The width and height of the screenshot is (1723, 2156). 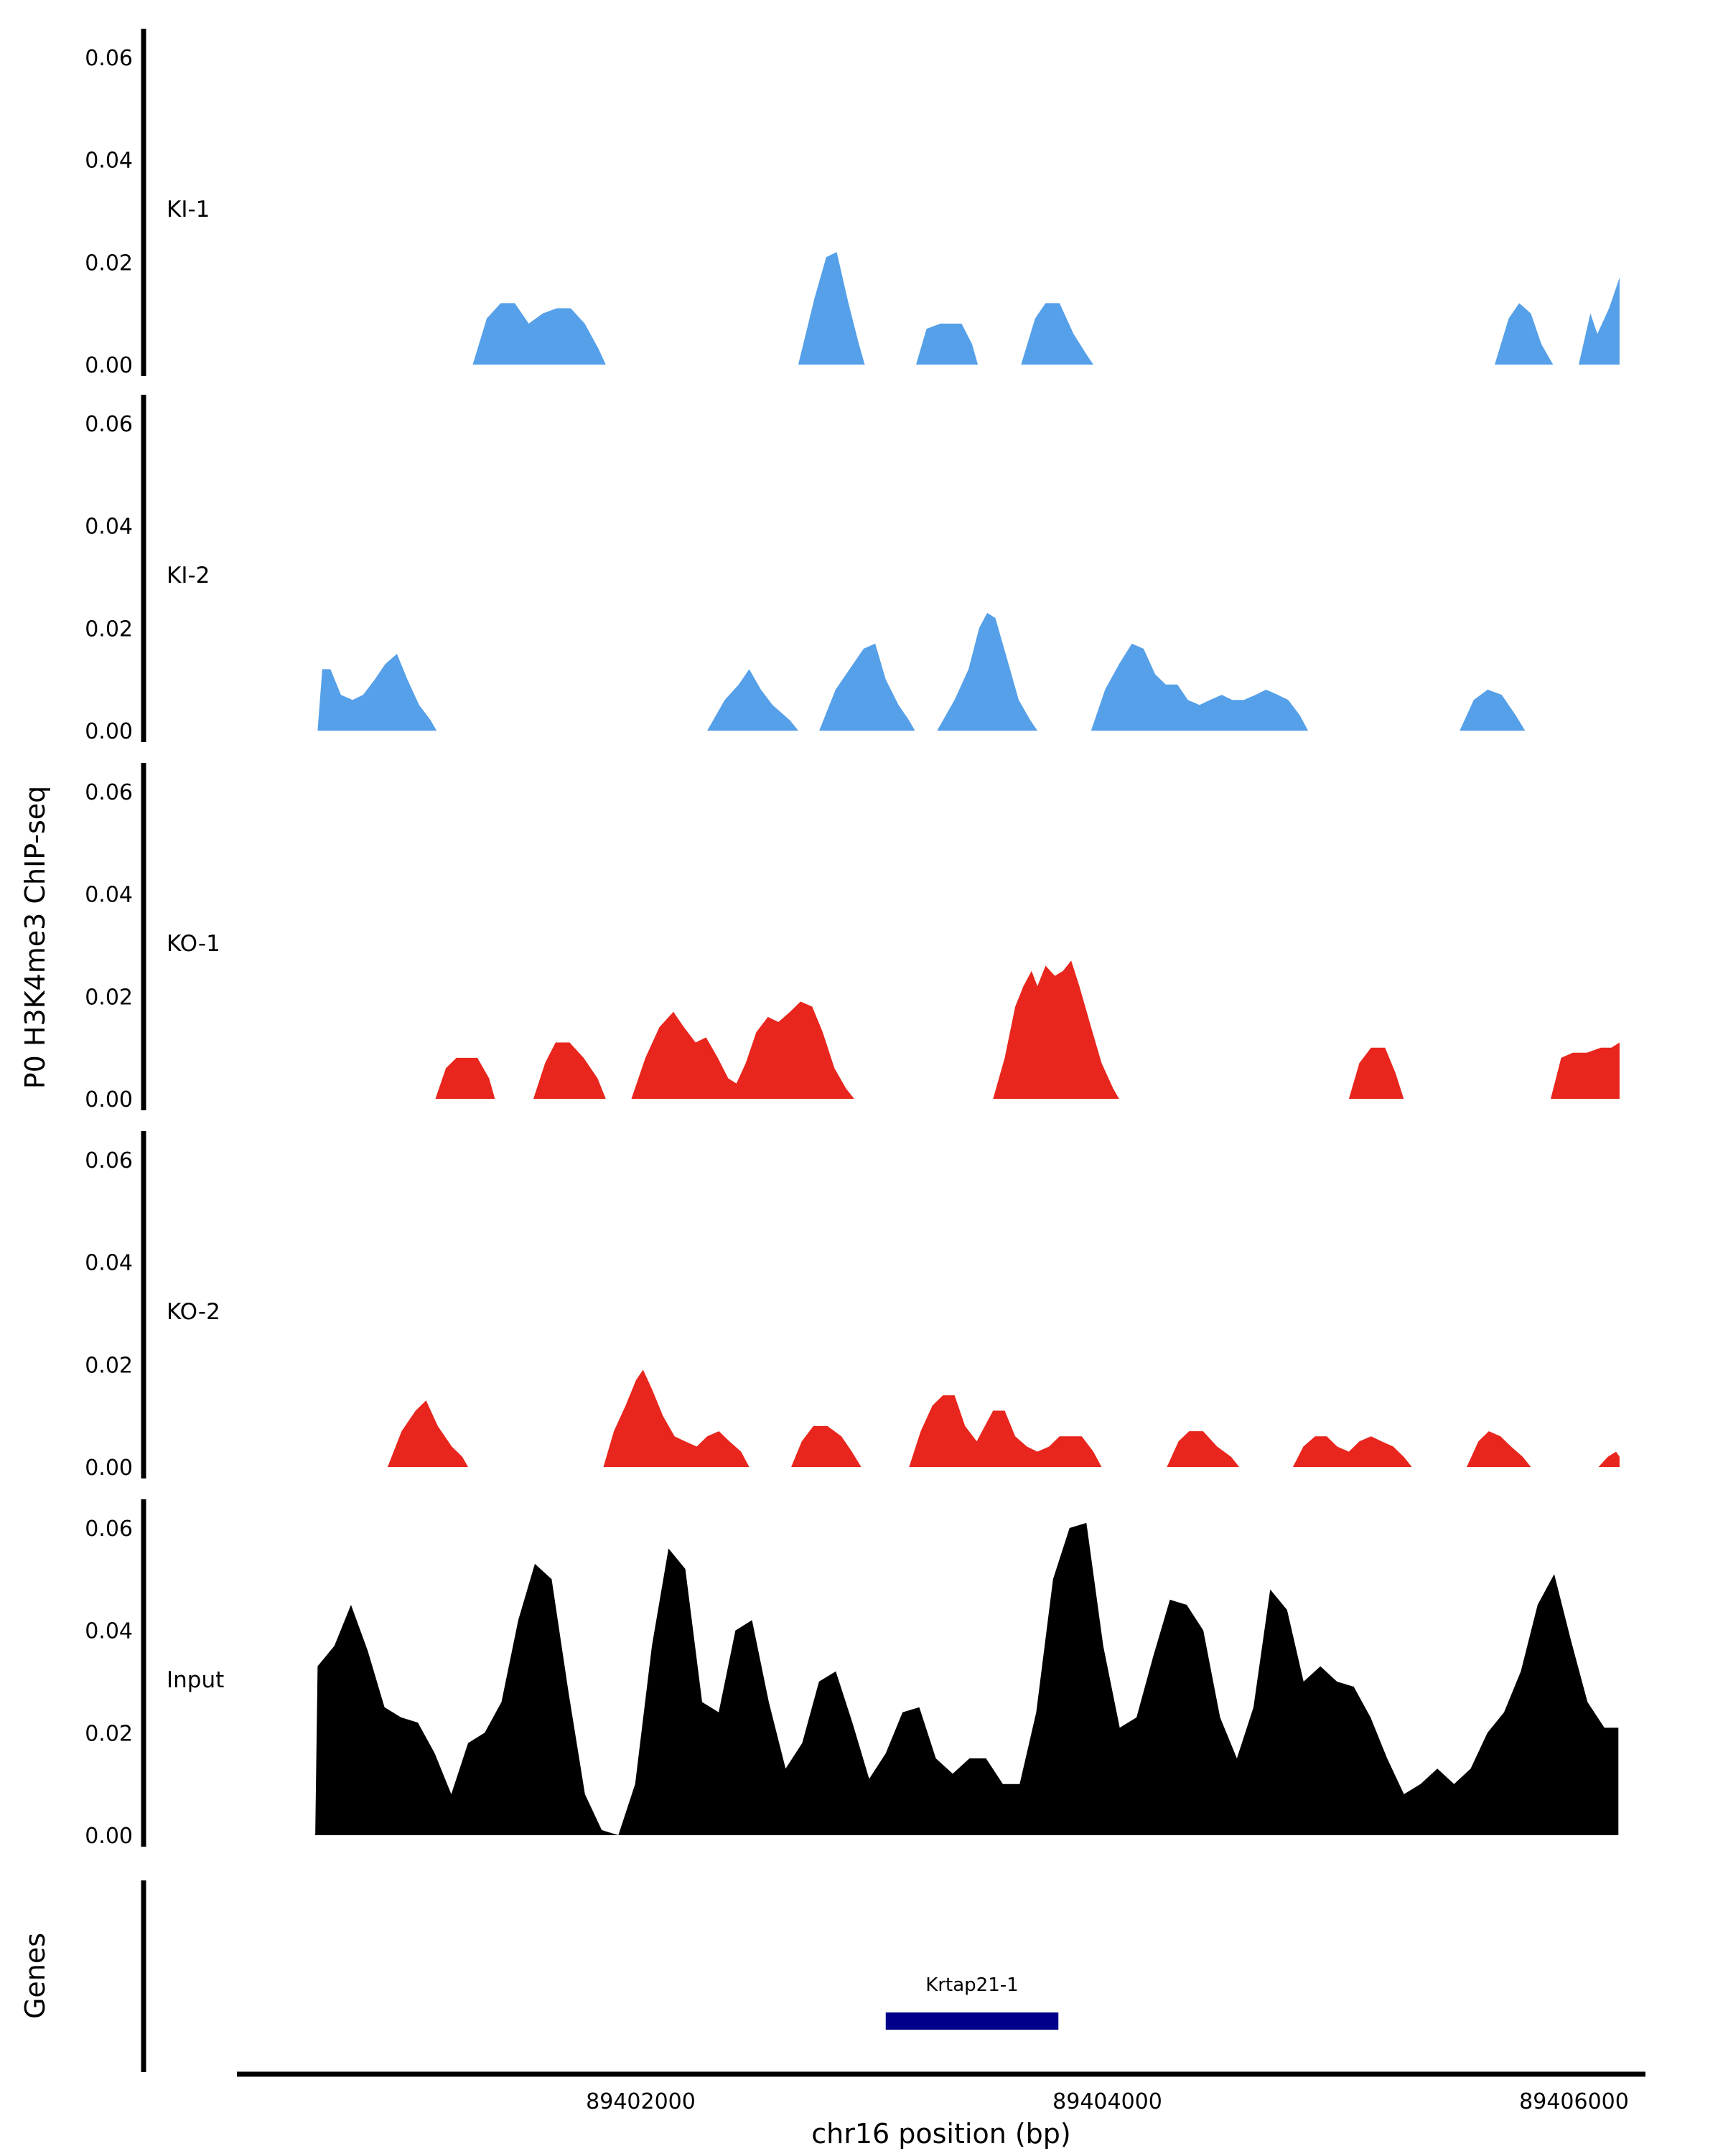 What do you see at coordinates (188, 576) in the screenshot?
I see `track-label: KI-2` at bounding box center [188, 576].